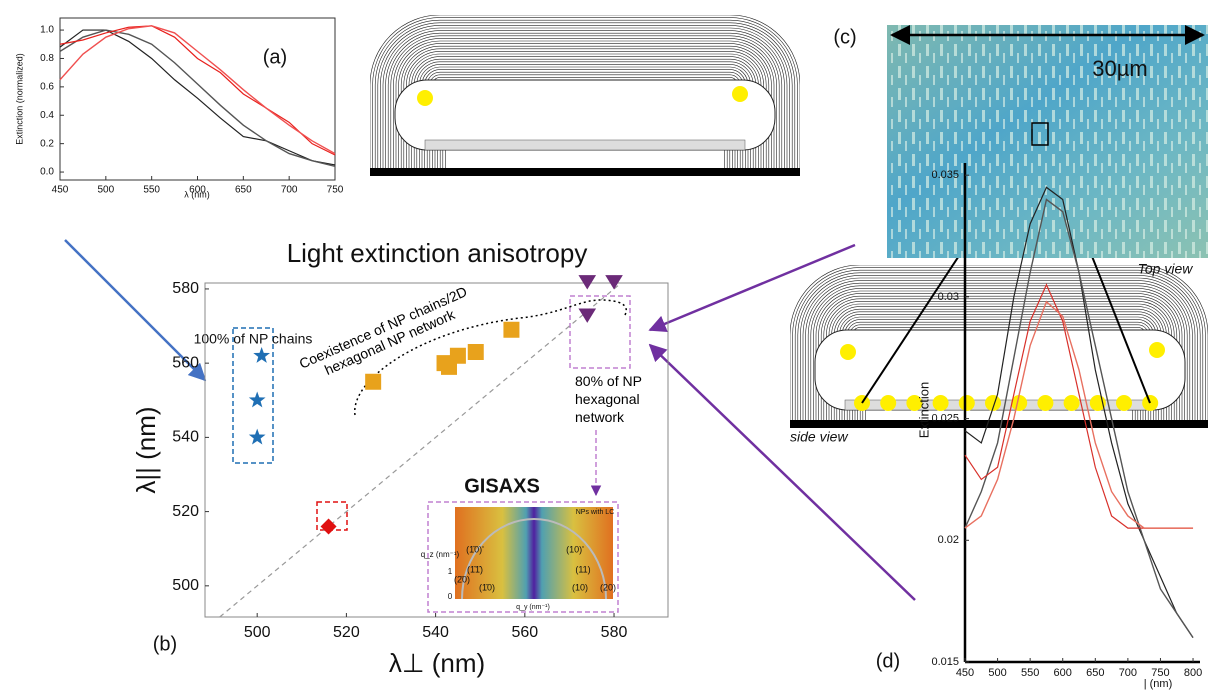  Describe the element at coordinates (185, 511) in the screenshot. I see `y-tick-label: 520` at that location.